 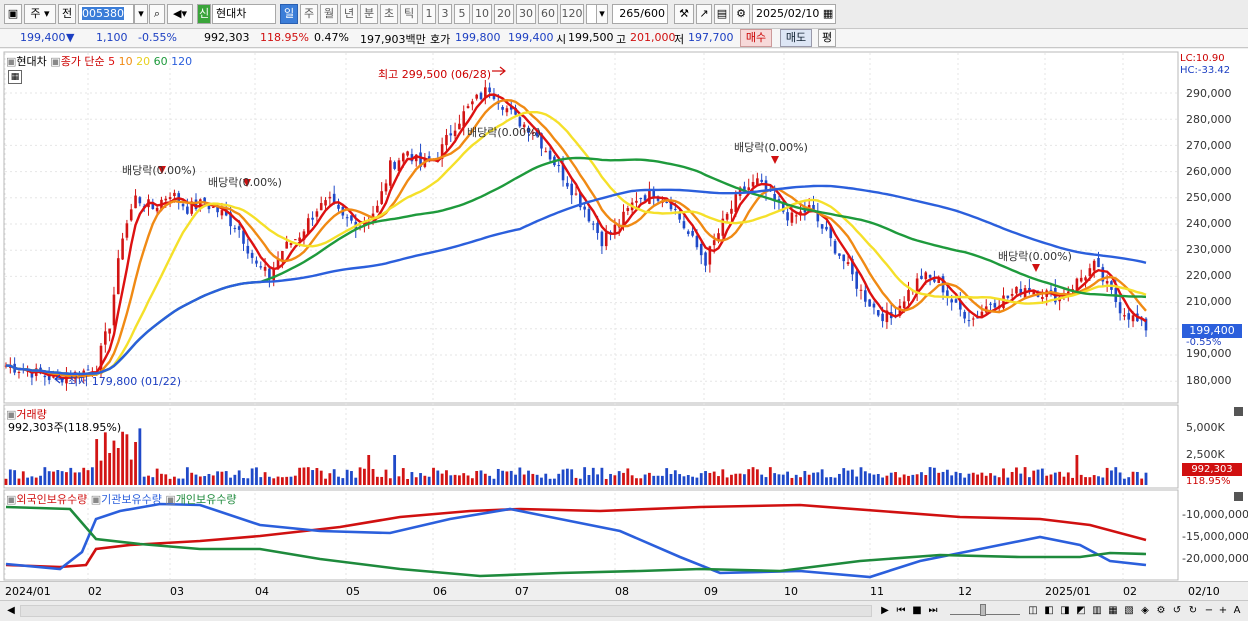 What do you see at coordinates (1113, 610) in the screenshot?
I see `chart-tool-icon: ▦` at bounding box center [1113, 610].